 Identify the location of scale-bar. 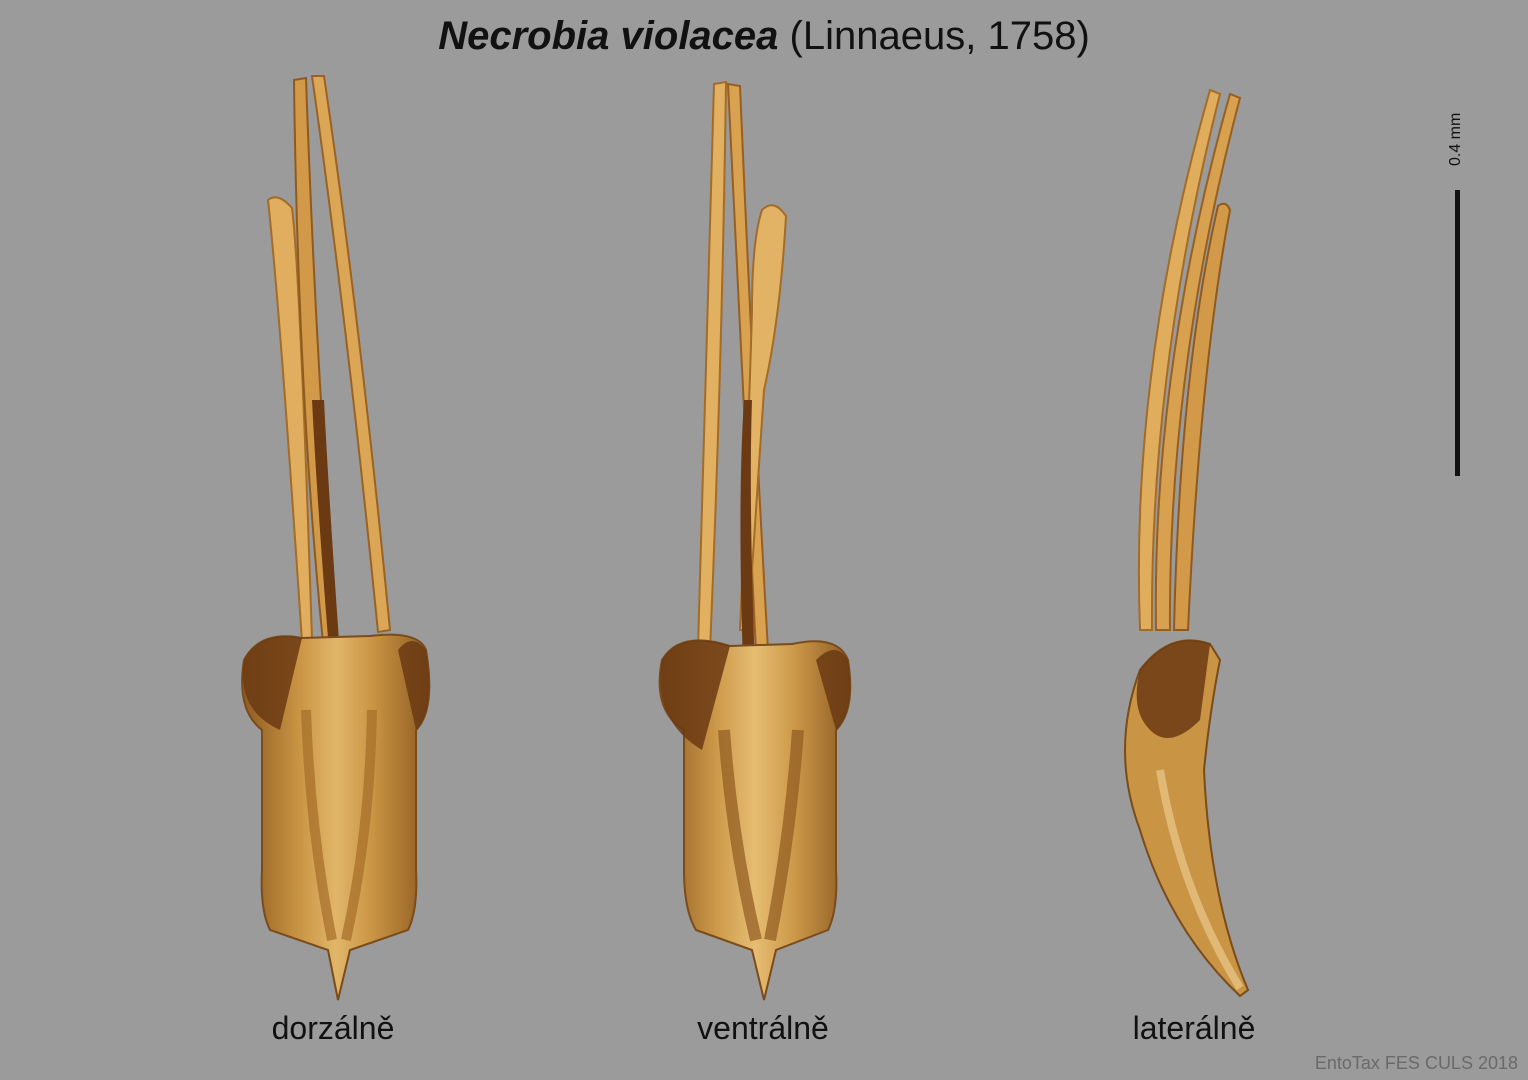
(1457, 333).